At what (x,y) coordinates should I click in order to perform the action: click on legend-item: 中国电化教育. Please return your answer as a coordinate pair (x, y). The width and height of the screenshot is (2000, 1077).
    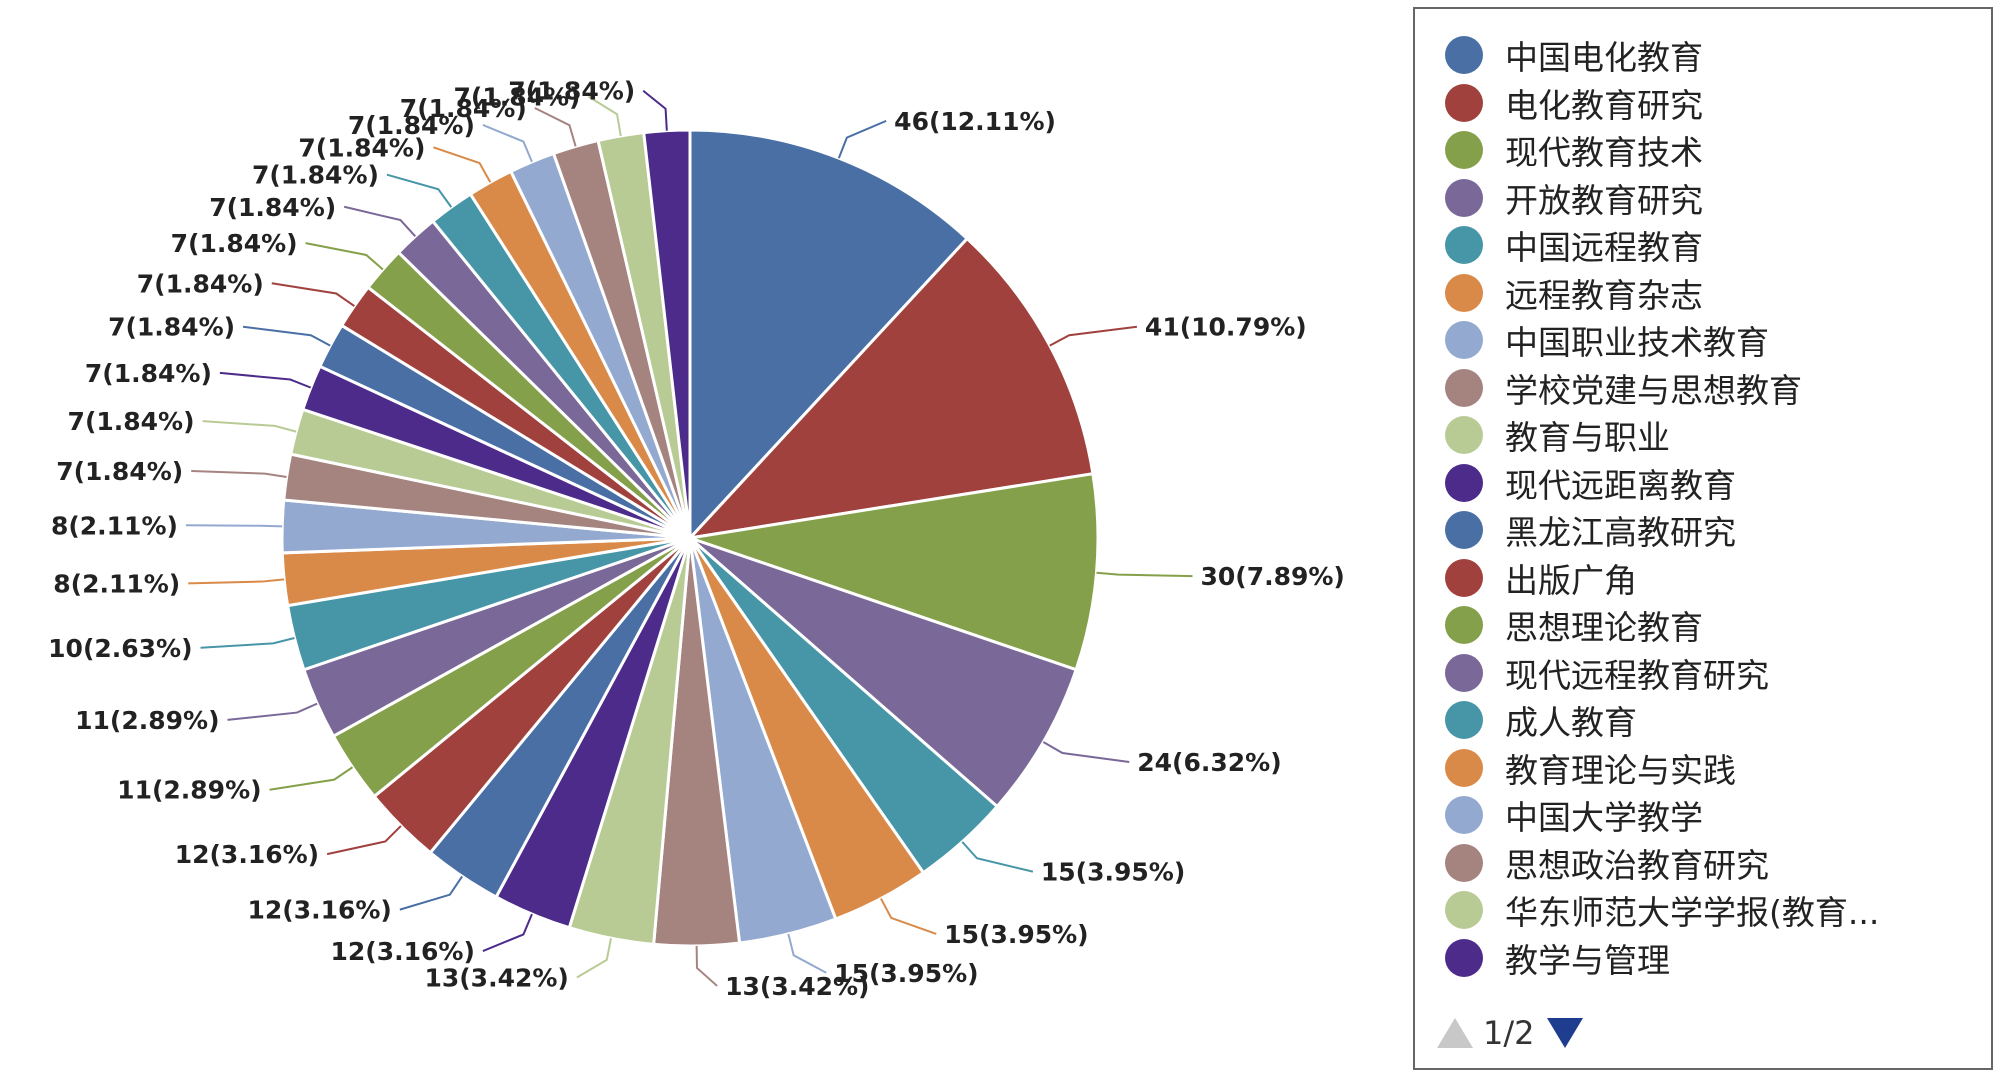
    Looking at the image, I should click on (1574, 55).